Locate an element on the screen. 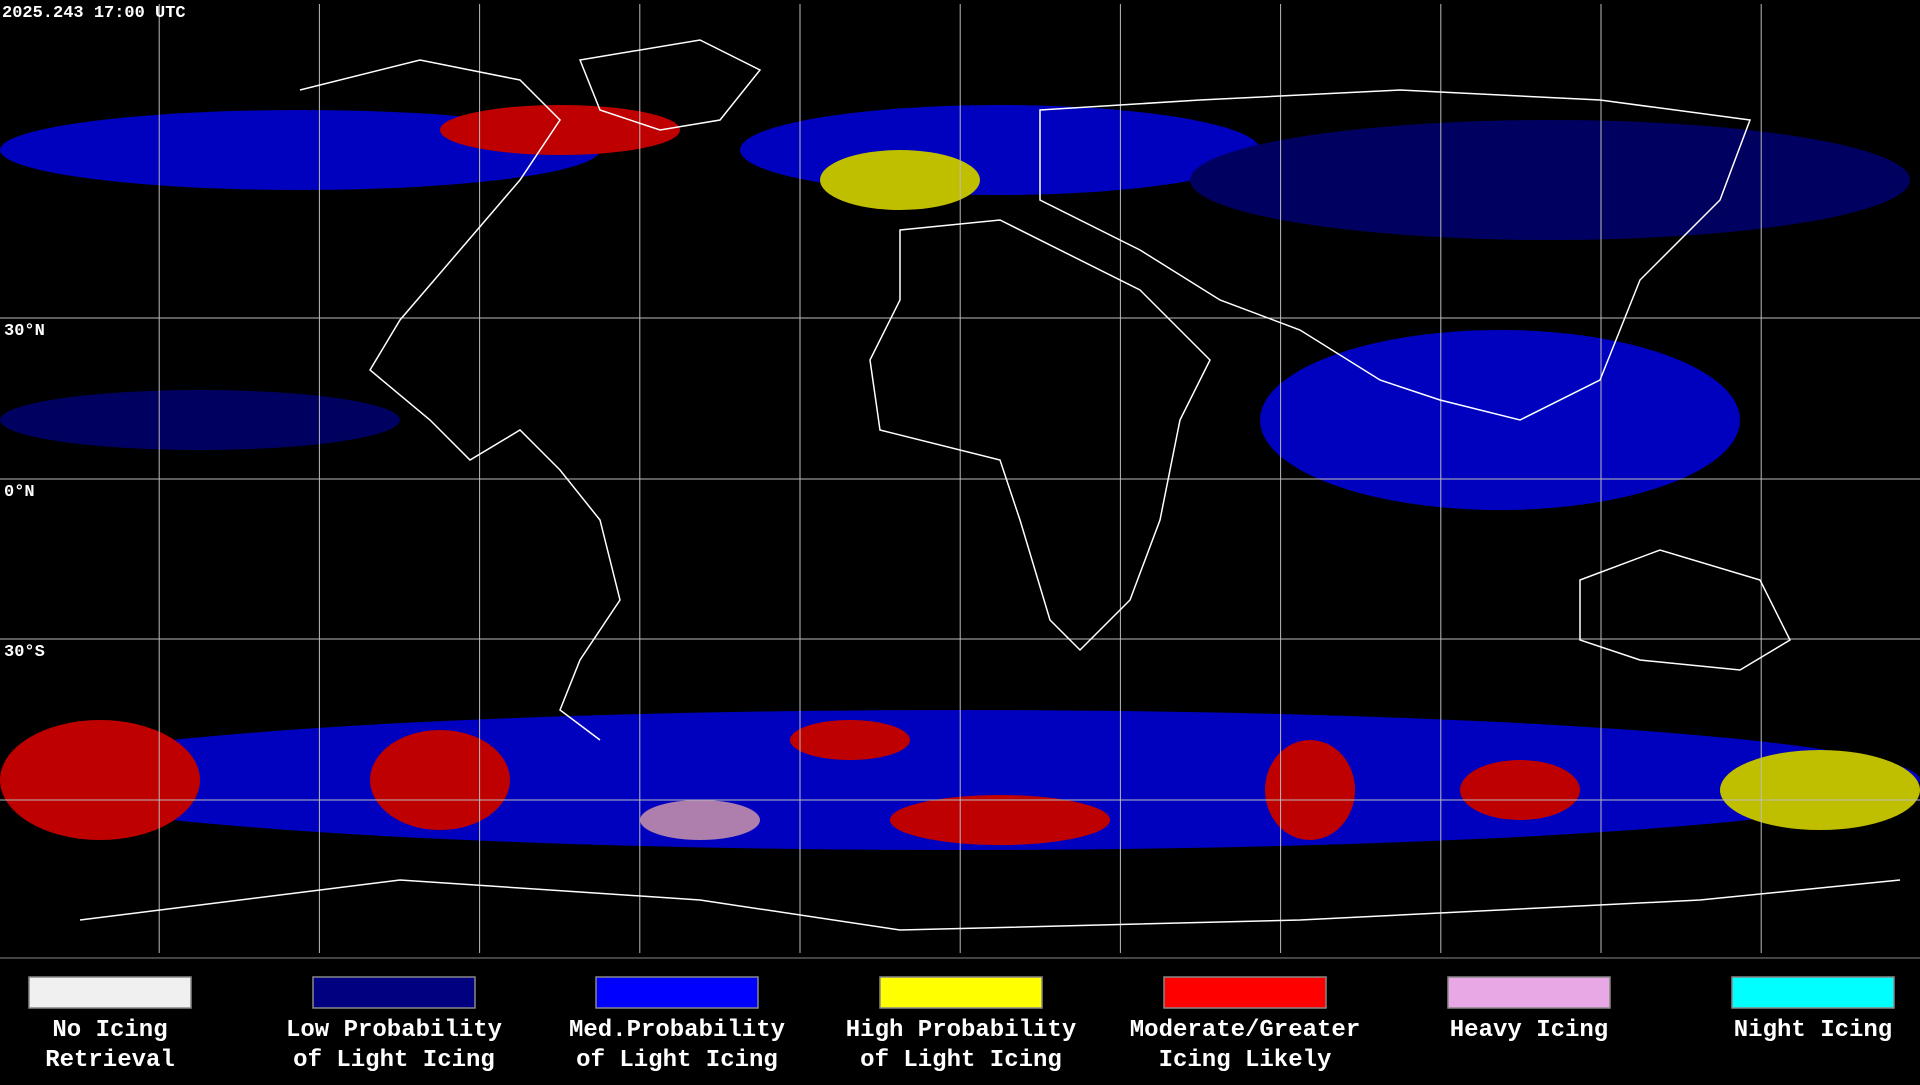 Image resolution: width=1920 pixels, height=1085 pixels. legend-label: Heavy Icing is located at coordinates (1529, 1030).